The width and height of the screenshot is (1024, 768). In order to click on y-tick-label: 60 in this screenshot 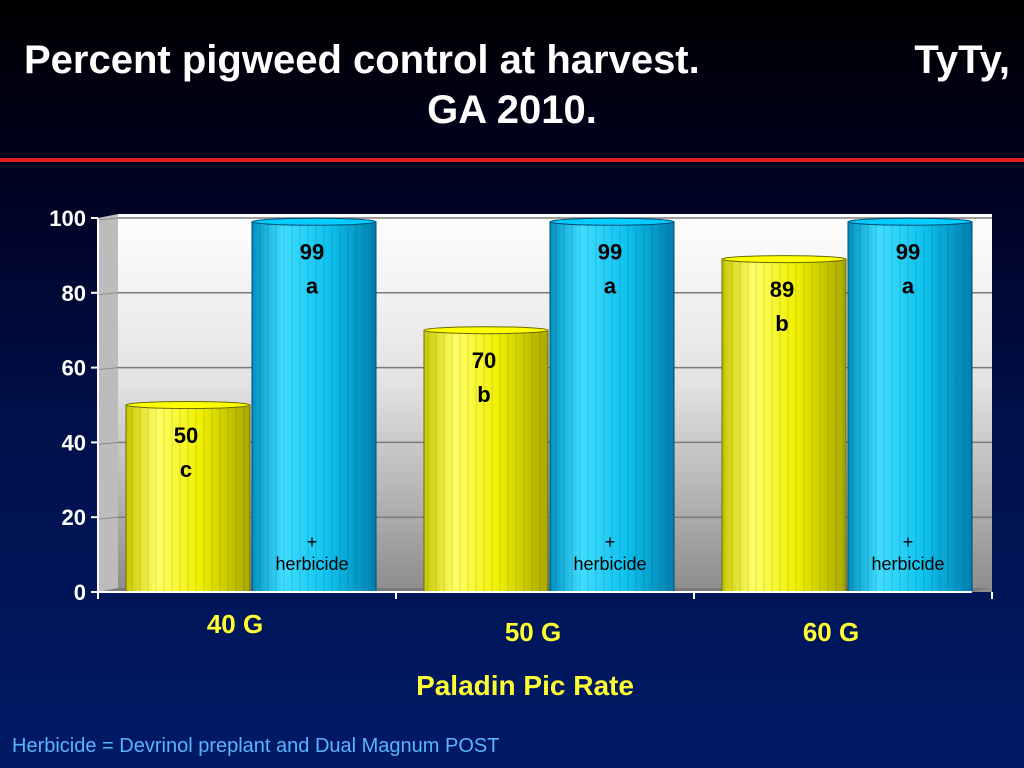, I will do `click(74, 368)`.